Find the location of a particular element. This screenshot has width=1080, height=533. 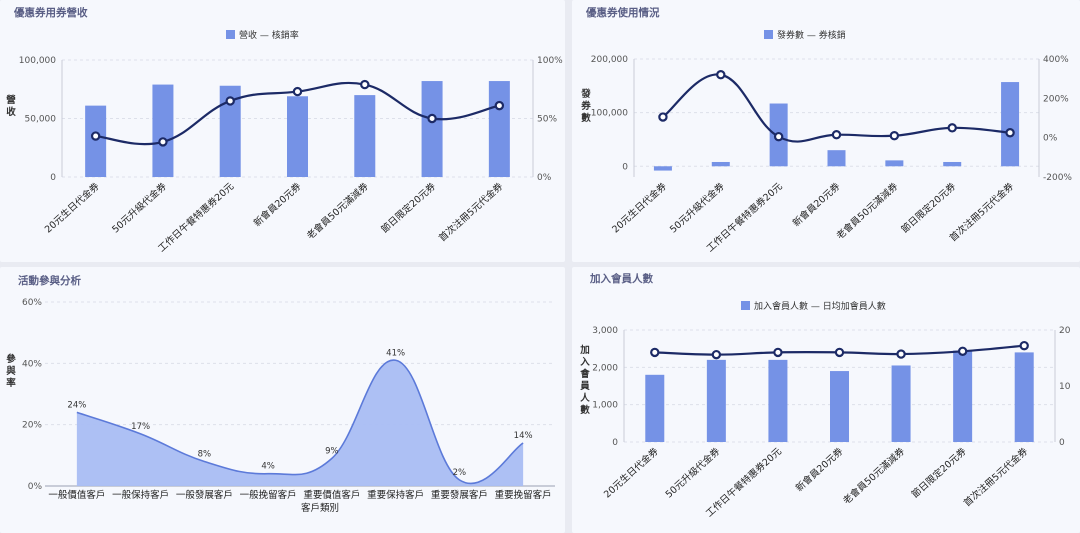

data-label: 41% is located at coordinates (395, 353).